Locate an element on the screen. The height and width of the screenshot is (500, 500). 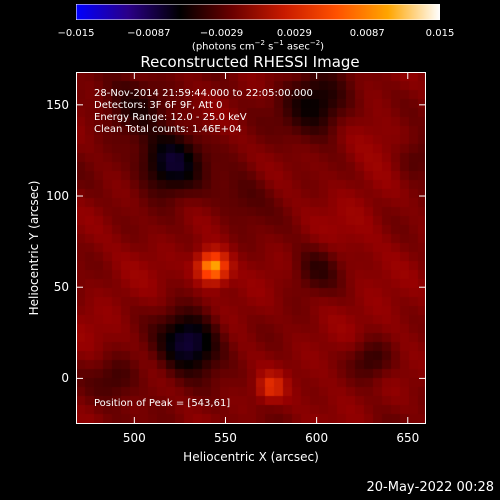
colorbar-tick-label: −0.015 is located at coordinates (76, 33).